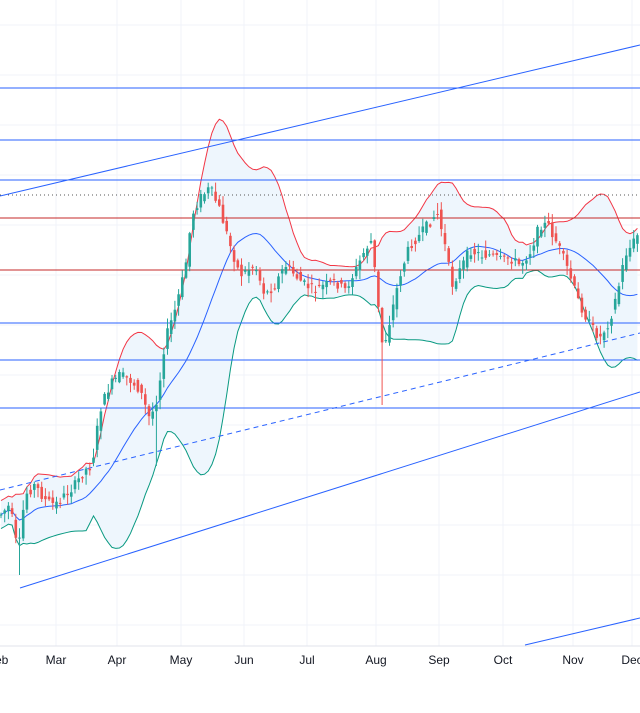 The width and height of the screenshot is (640, 713). What do you see at coordinates (503, 660) in the screenshot?
I see `x-tick-label: Oct` at bounding box center [503, 660].